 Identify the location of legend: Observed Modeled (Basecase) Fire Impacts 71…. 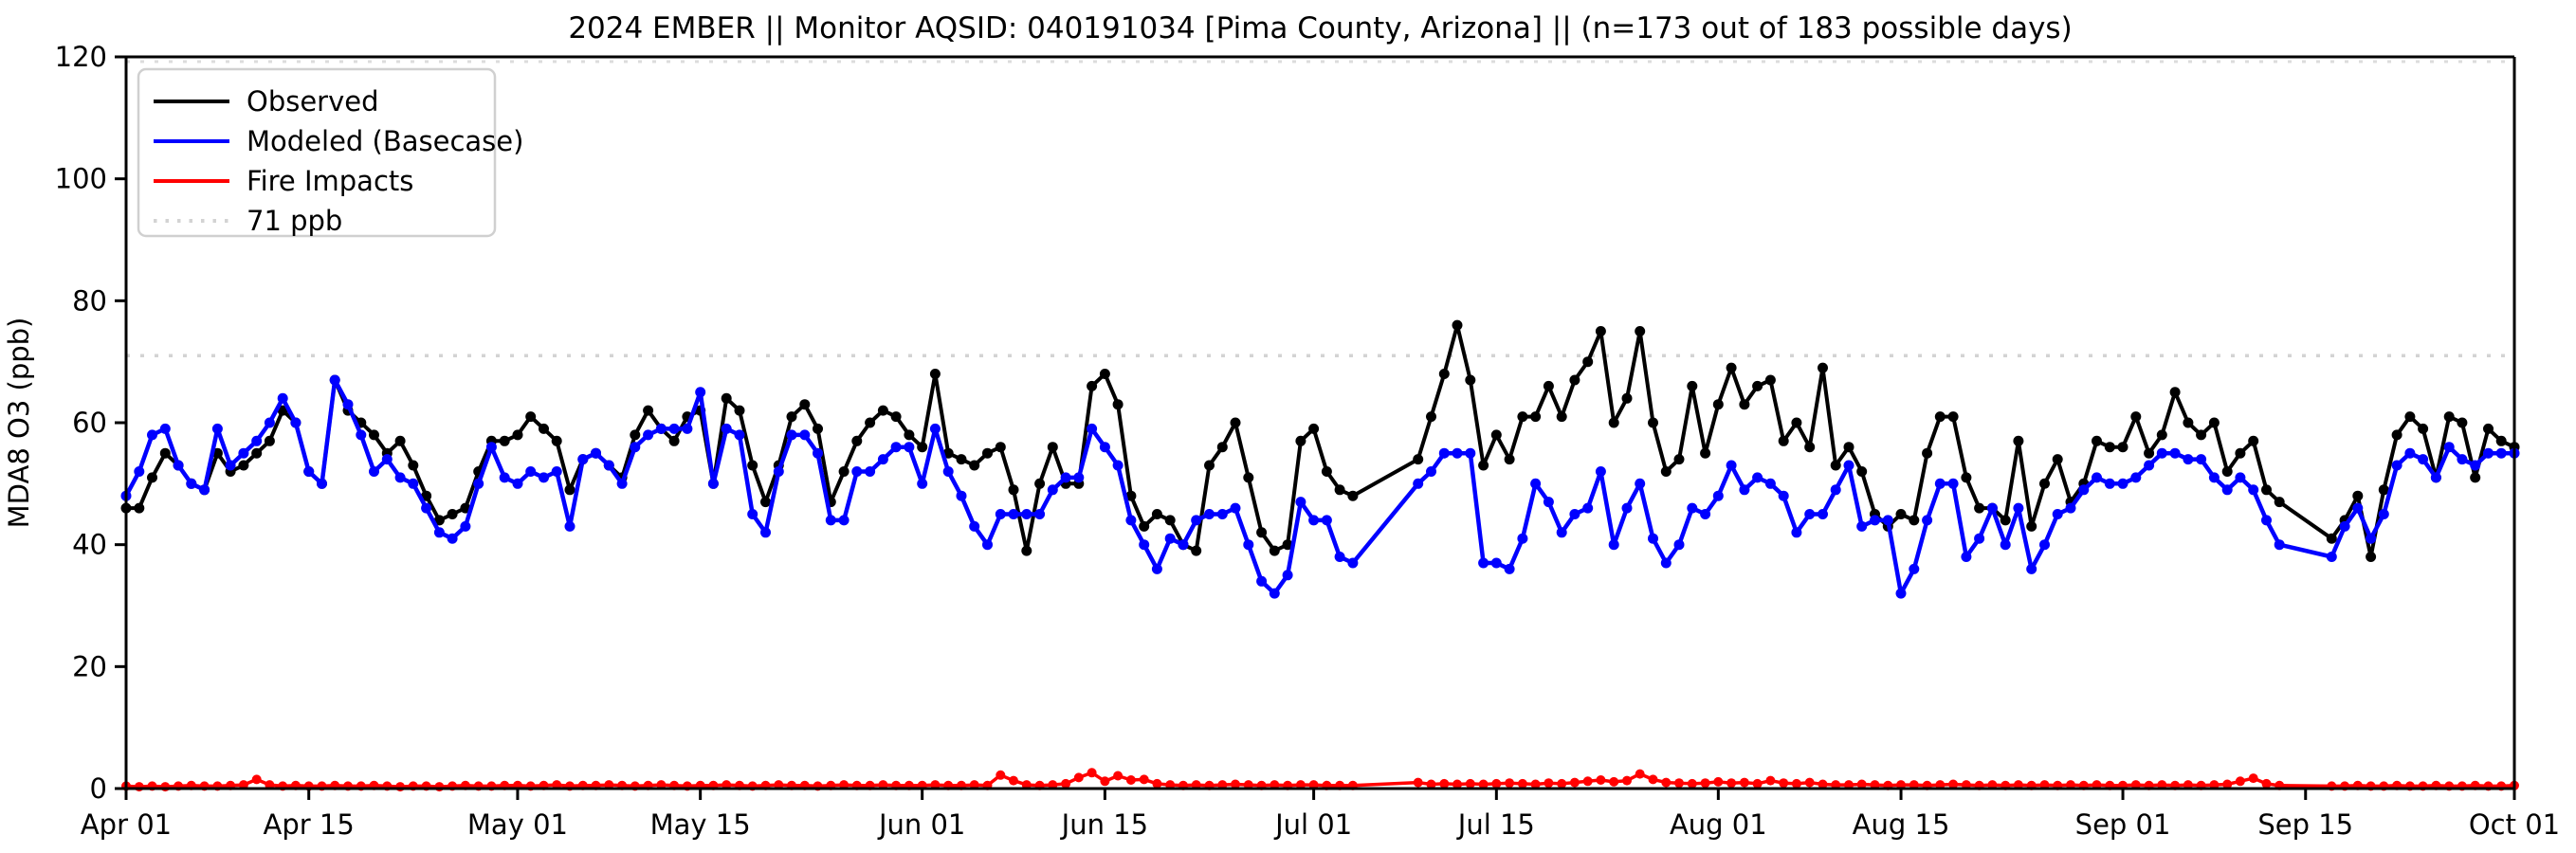
(330, 152).